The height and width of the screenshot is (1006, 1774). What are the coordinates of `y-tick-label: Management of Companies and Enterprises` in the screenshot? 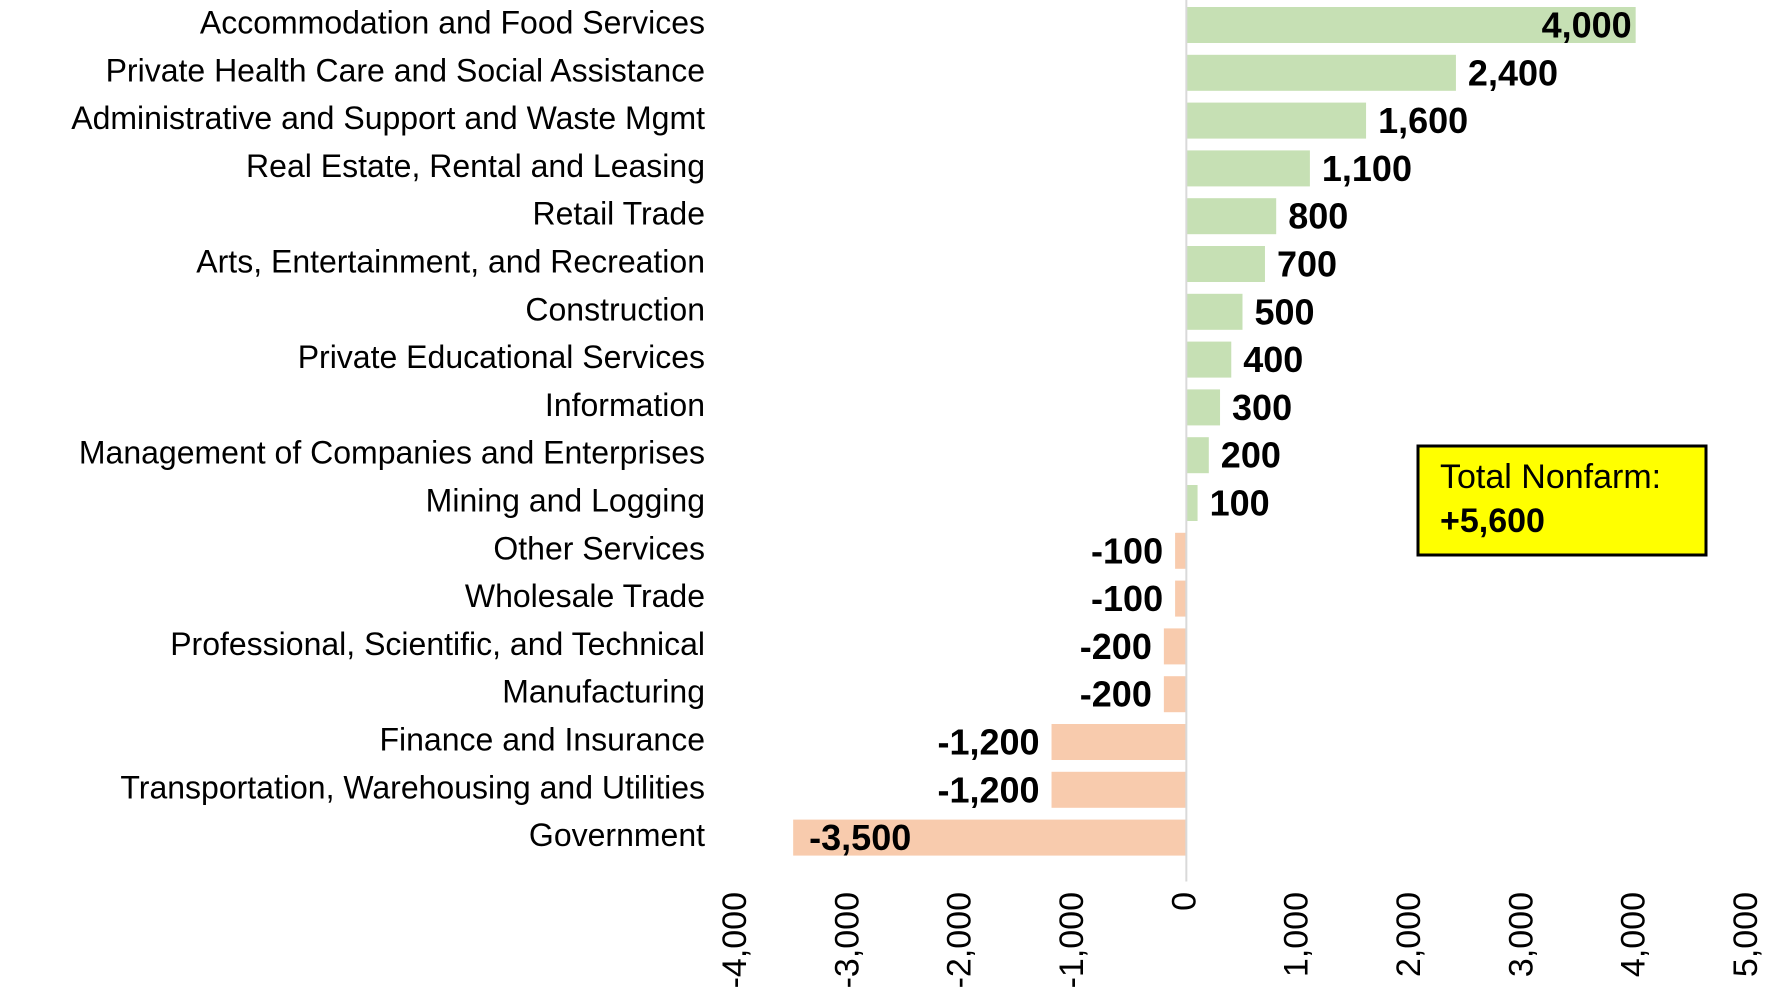 It's located at (392, 453).